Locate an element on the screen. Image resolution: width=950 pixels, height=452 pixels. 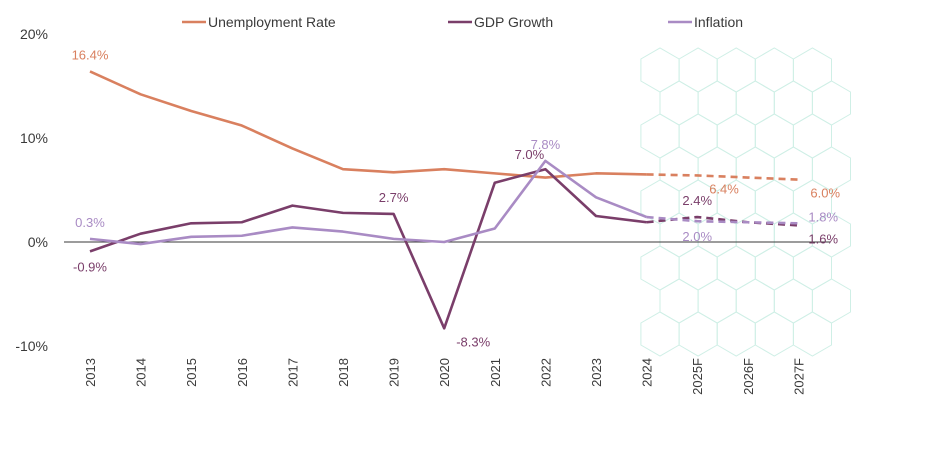
unemployment-legend-label: Unemployment Rate is located at coordinates (272, 22).